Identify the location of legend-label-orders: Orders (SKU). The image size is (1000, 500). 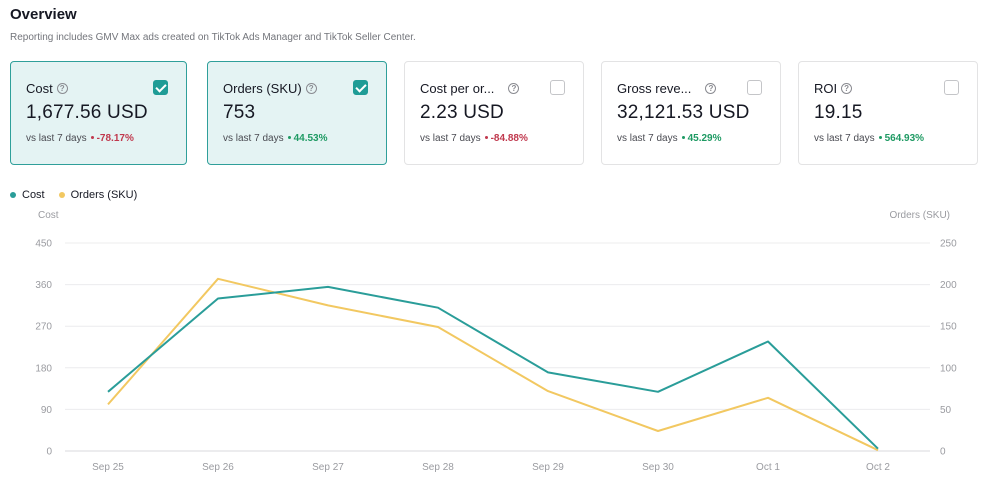
(104, 195).